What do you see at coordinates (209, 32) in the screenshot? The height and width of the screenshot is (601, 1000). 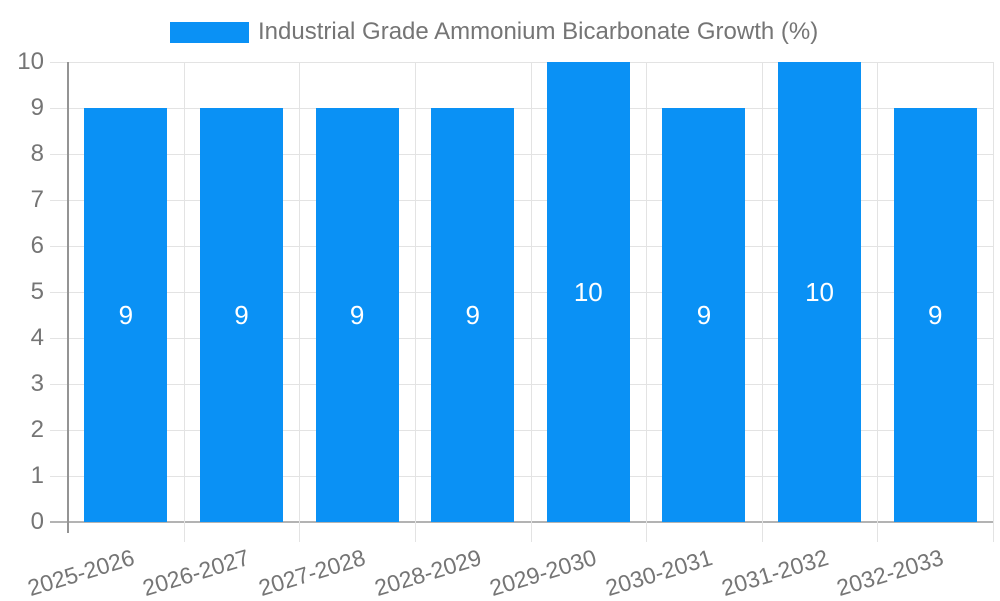 I see `legend-swatch` at bounding box center [209, 32].